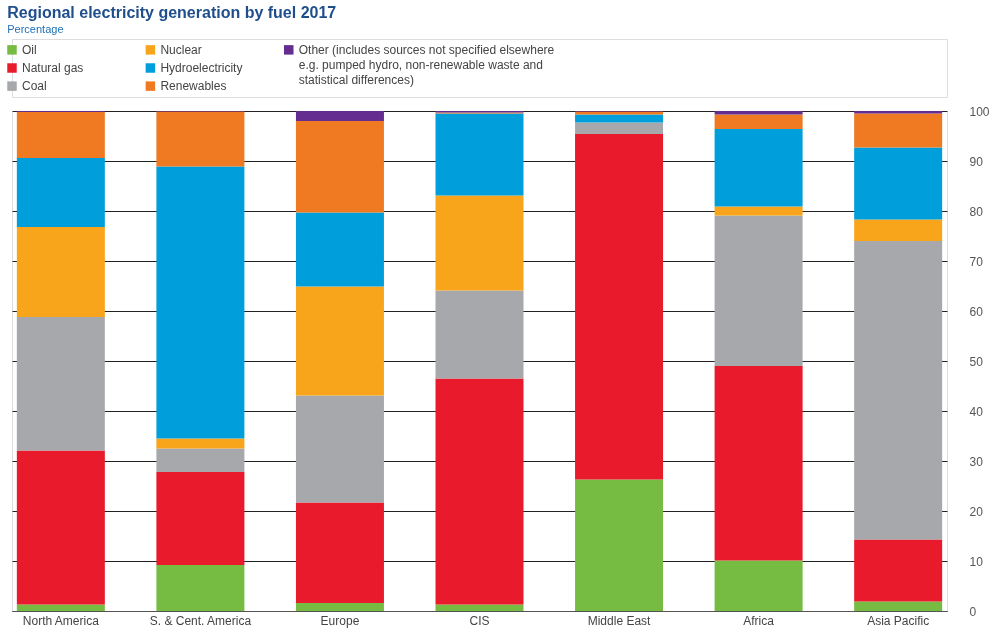 This screenshot has width=1005, height=640. I want to click on y-tick-label: 50, so click(976, 361).